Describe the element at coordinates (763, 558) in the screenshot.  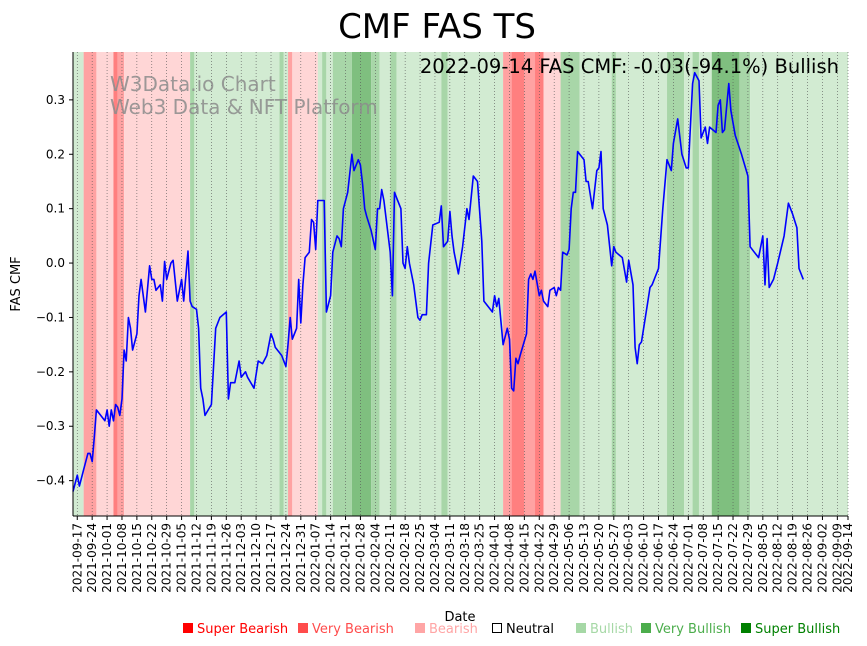
I see `x-tick-label: 2022-08-05` at that location.